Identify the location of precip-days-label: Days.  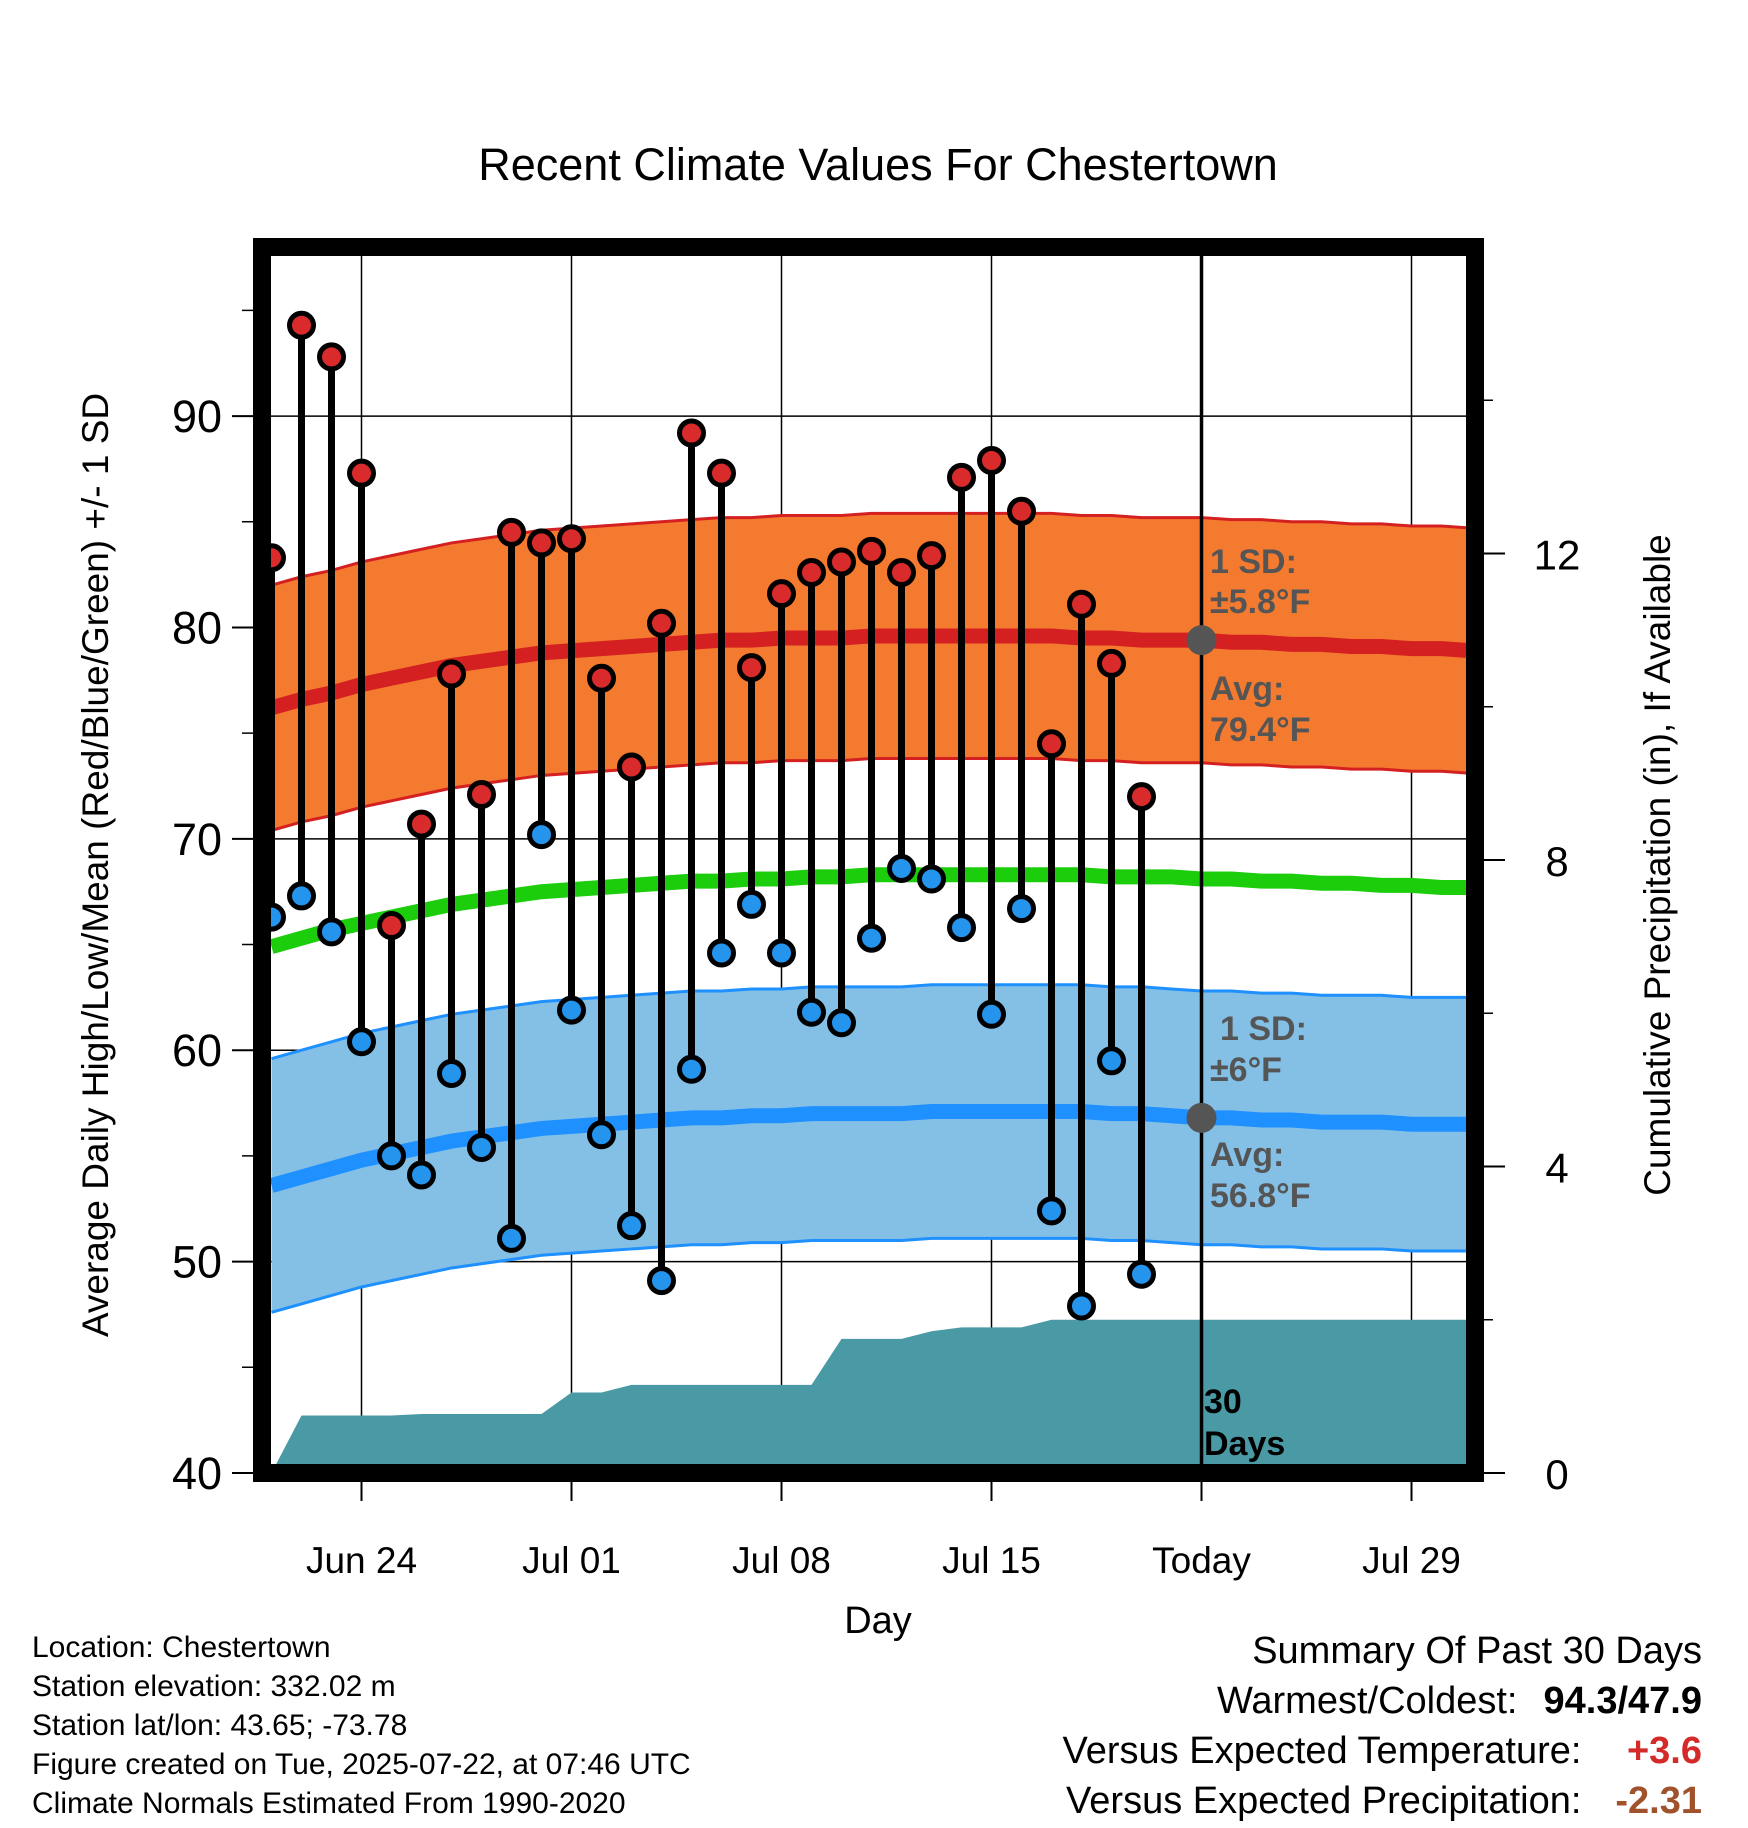
(1244, 1444).